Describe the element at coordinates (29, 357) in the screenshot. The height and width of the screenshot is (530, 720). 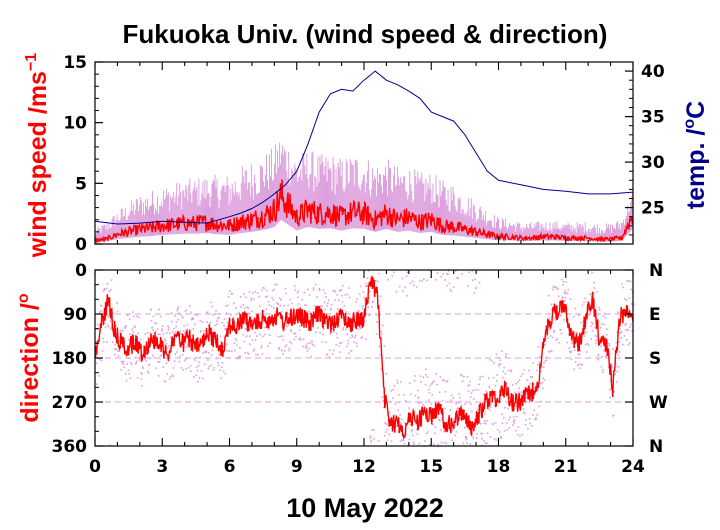
I see `y-axis-label-direction: direction /o` at that location.